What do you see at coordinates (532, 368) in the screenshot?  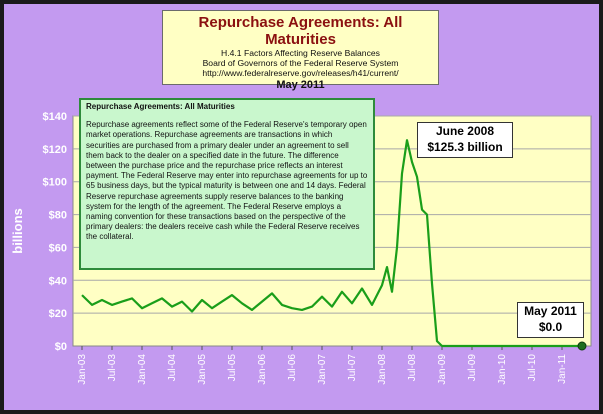 I see `x-tick-label: Jul-10` at bounding box center [532, 368].